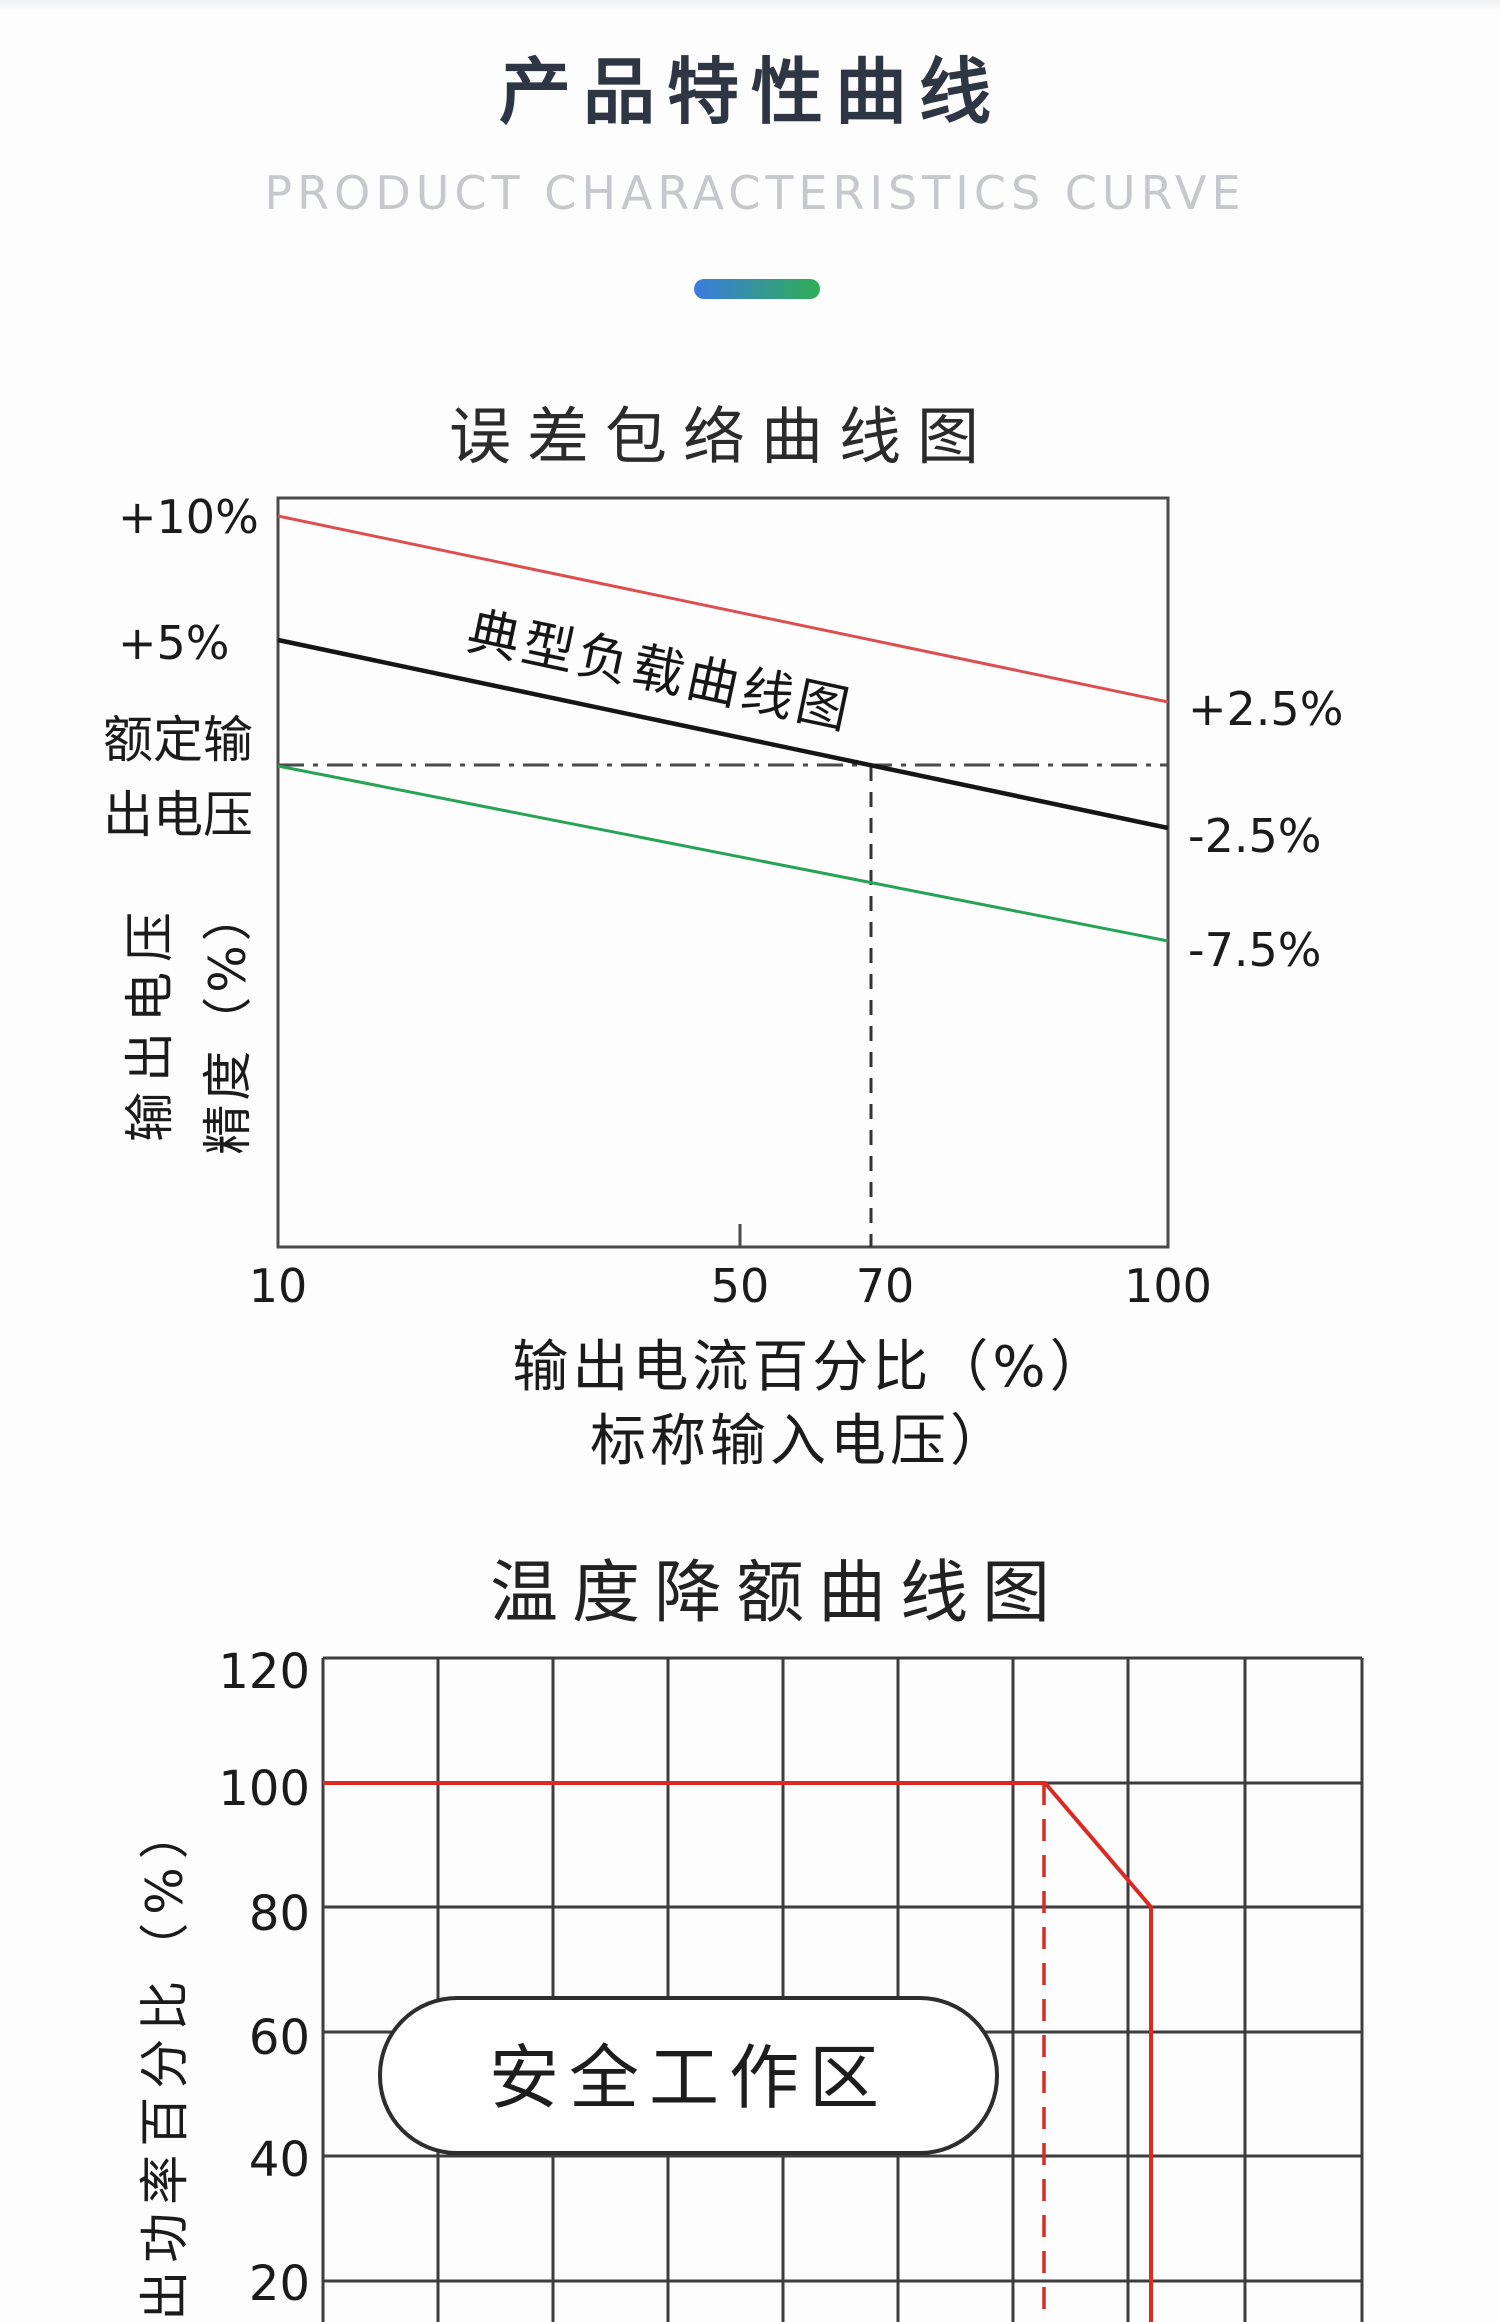  I want to click on chart2-y-axis-label: 输出功率百分比（%）, so click(165, 2061).